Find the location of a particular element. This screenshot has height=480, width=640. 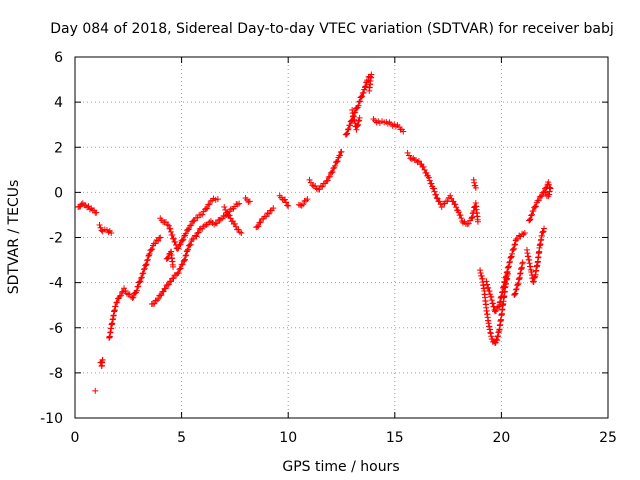

y-tick-label: -6 is located at coordinates (56, 329).